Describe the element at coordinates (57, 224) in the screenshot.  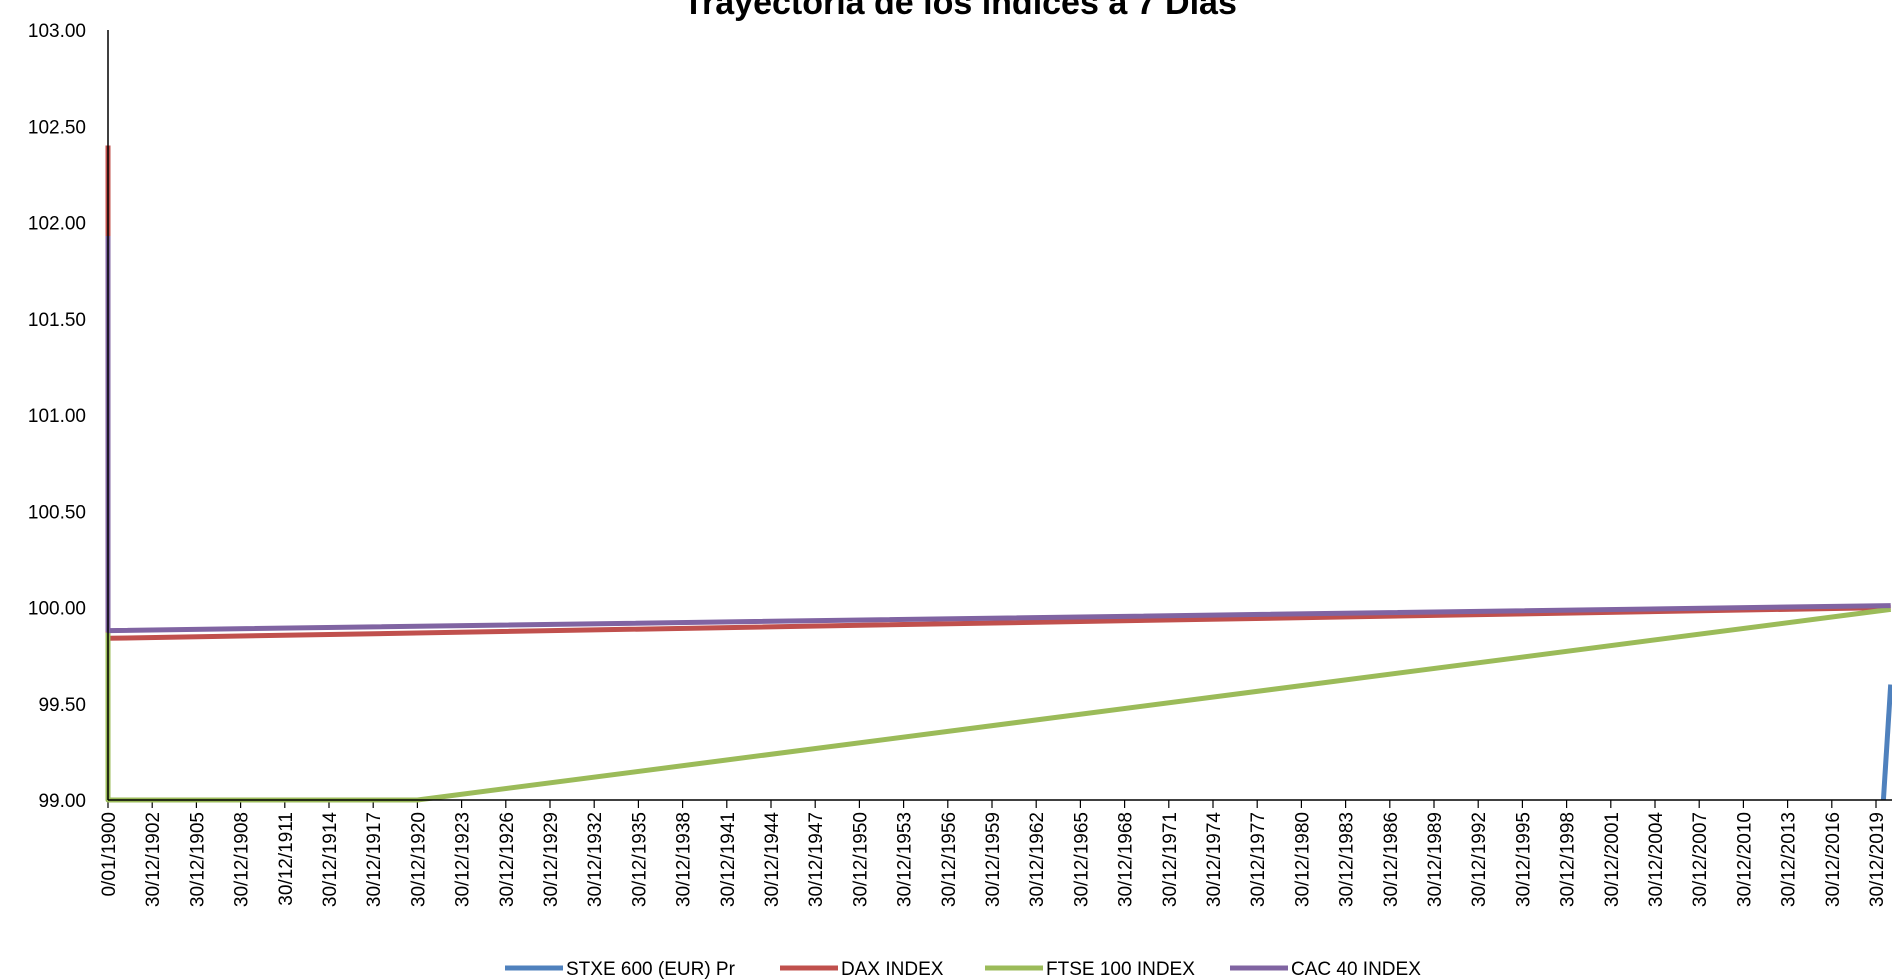
I see `y-tick-label: 102.00` at that location.